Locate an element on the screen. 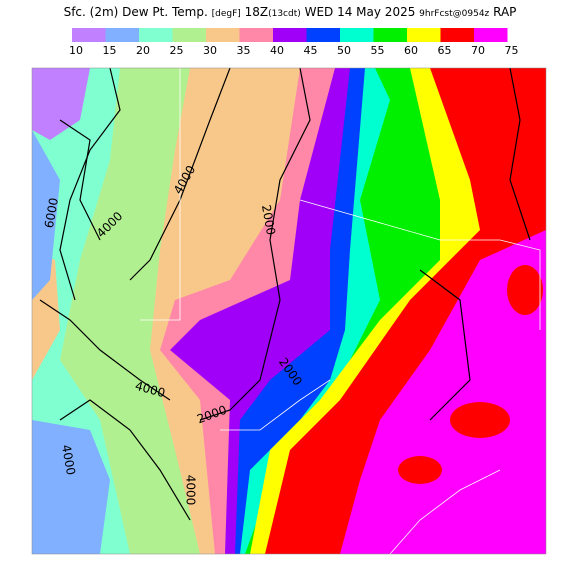 This screenshot has width=579, height=579. colorbar-label: 35 is located at coordinates (244, 50).